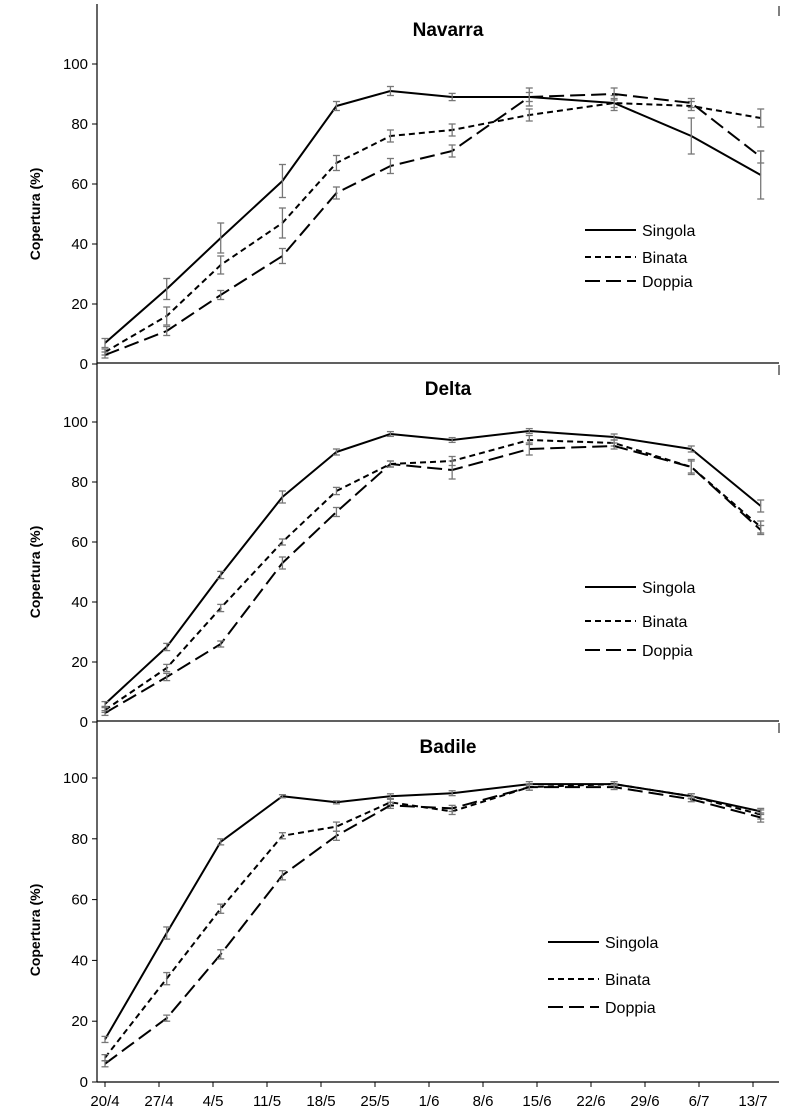  Describe the element at coordinates (429, 1101) in the screenshot. I see `x-tick-label: 1/6` at that location.